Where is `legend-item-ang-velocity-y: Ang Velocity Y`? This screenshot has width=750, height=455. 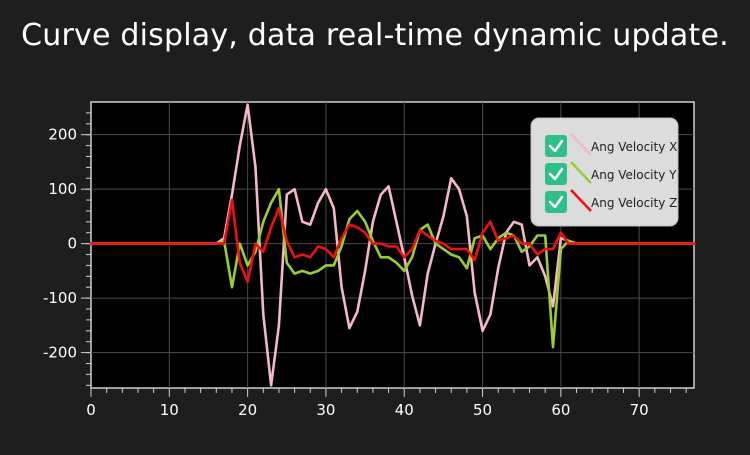 legend-item-ang-velocity-y: Ang Velocity Y is located at coordinates (611, 173).